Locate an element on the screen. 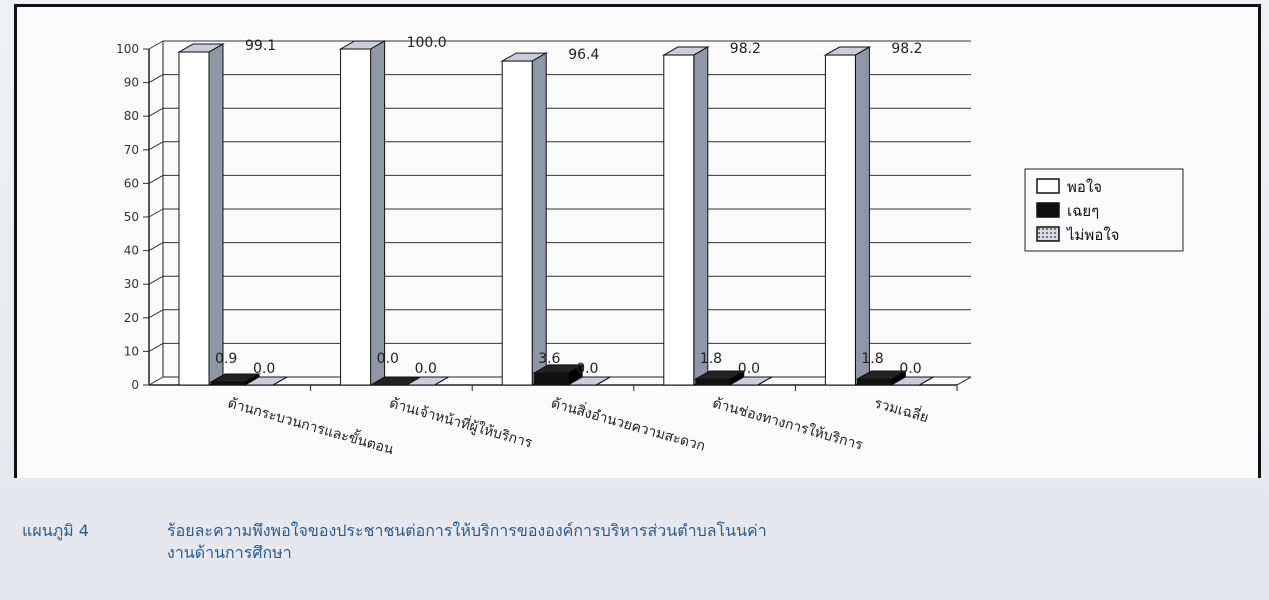  category-label: ด้านเจ้าหน้าที่ผู้ให้บริการ is located at coordinates (460, 423).